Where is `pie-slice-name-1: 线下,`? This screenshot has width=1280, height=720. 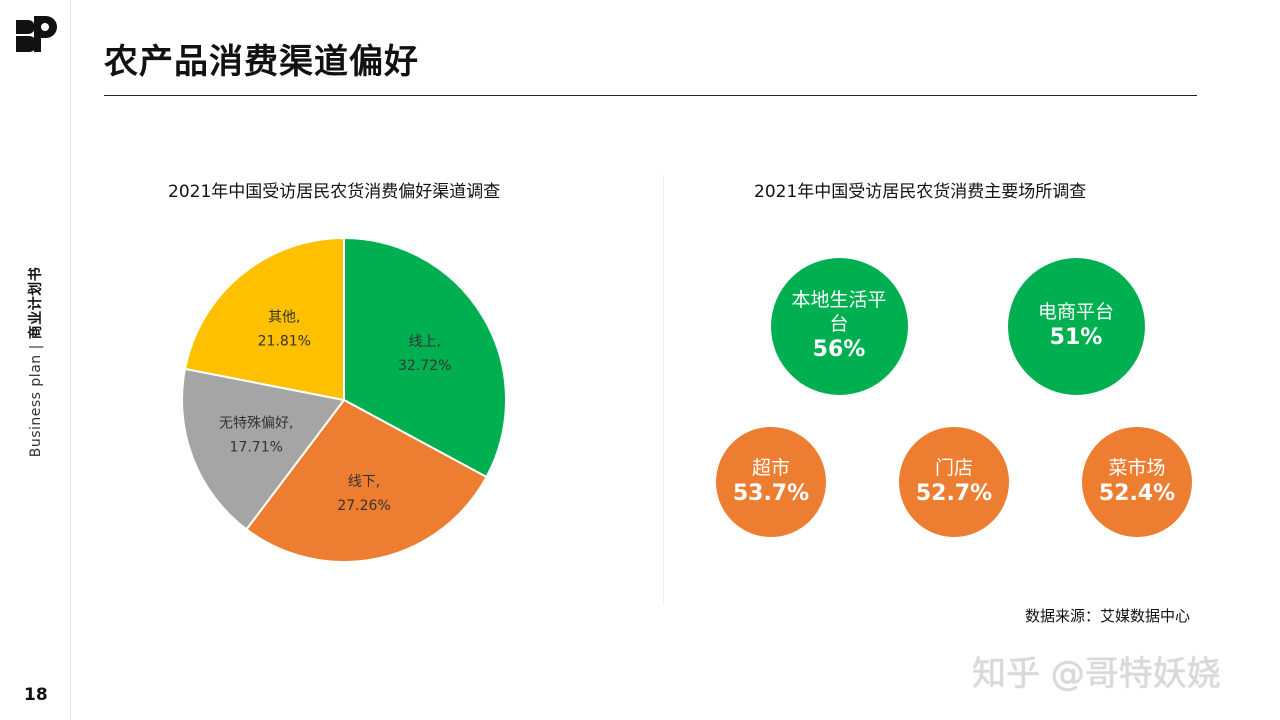
pie-slice-name-1: 线下, is located at coordinates (364, 482).